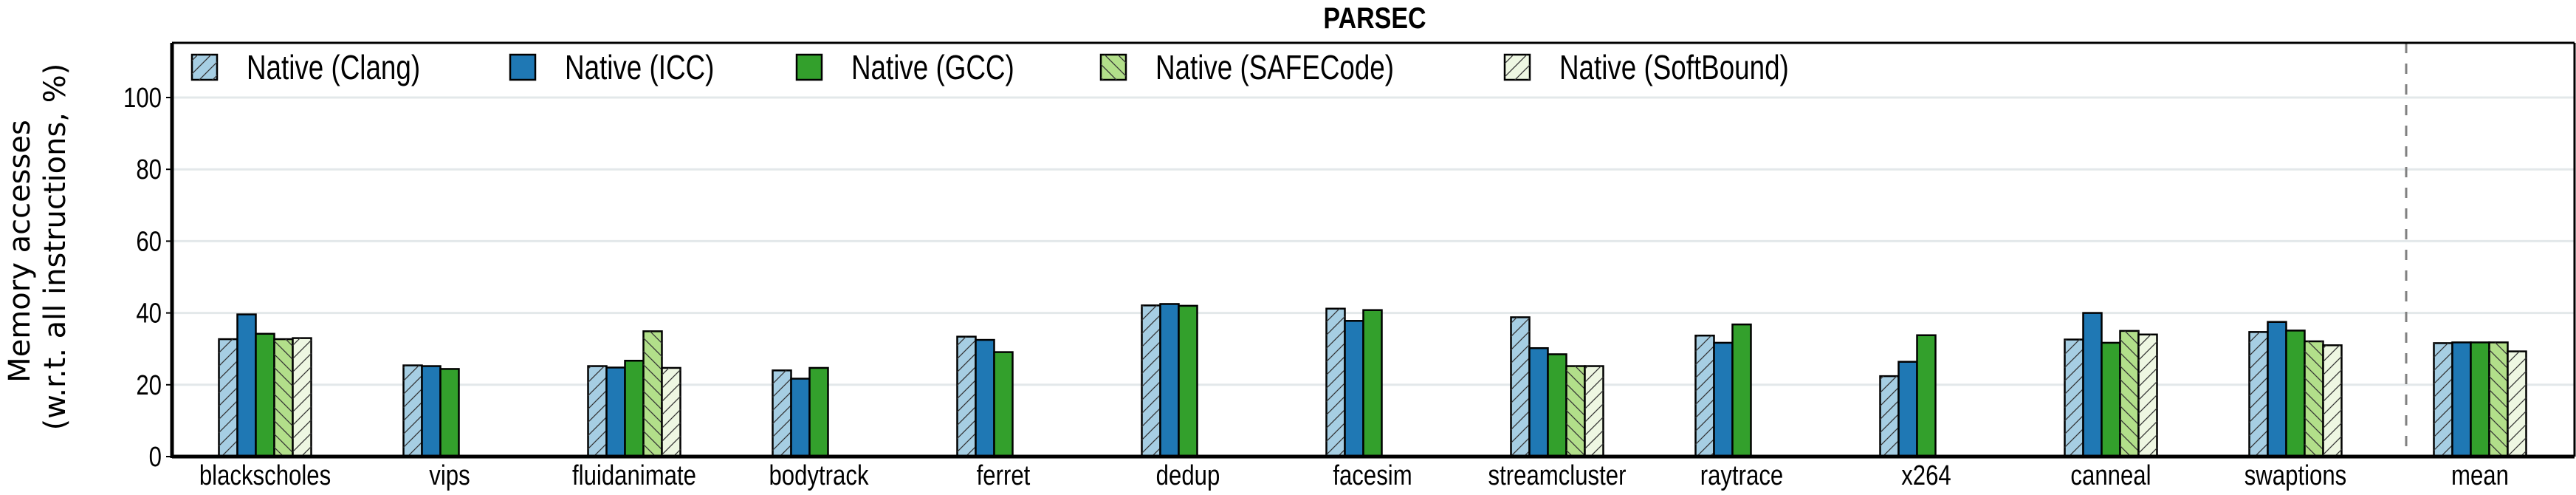  I want to click on chart-title: PARSEC, so click(1374, 18).